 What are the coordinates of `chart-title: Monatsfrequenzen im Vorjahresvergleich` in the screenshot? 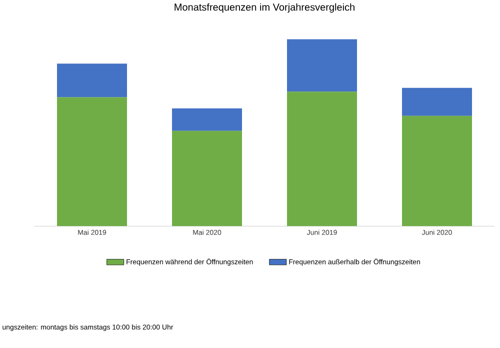 It's located at (264, 8).